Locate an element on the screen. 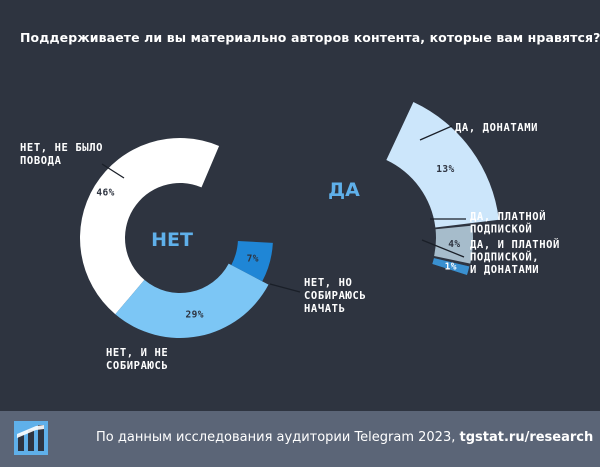 The height and width of the screenshot is (467, 600). tgstat-logo-icon is located at coordinates (31, 438).